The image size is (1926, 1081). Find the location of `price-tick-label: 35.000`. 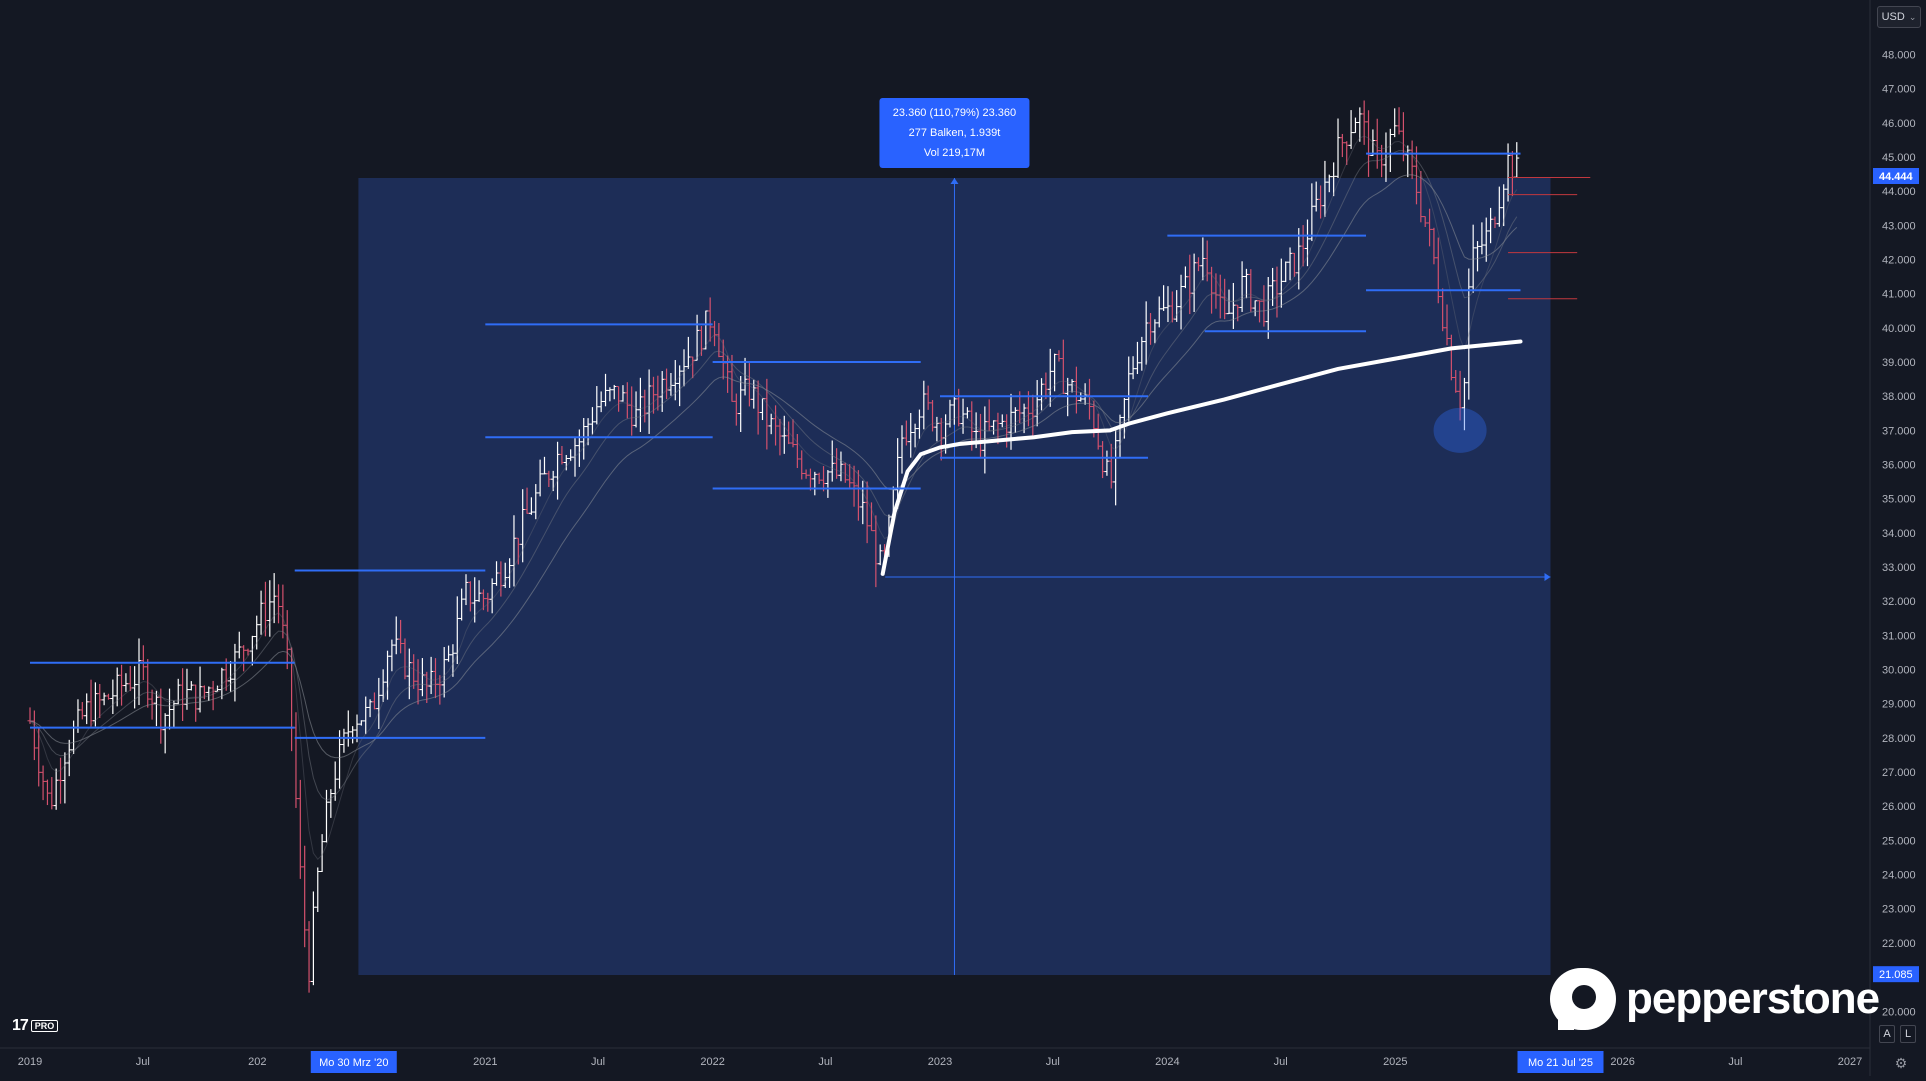

price-tick-label: 35.000 is located at coordinates (1899, 500).